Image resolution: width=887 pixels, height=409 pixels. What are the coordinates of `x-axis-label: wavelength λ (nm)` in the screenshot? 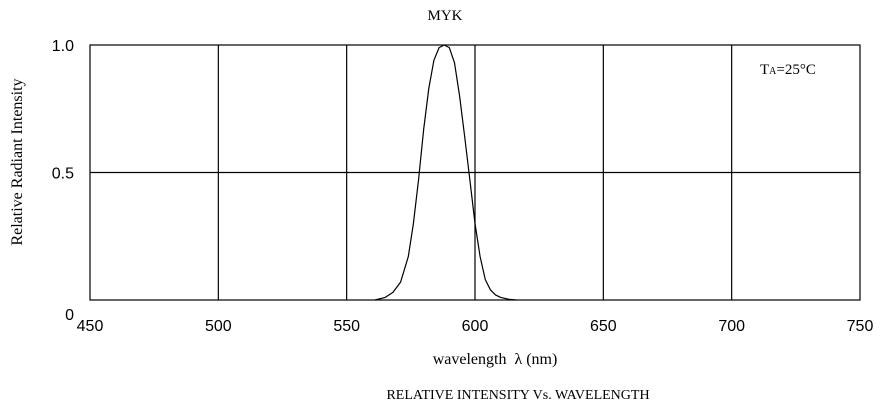 It's located at (495, 359).